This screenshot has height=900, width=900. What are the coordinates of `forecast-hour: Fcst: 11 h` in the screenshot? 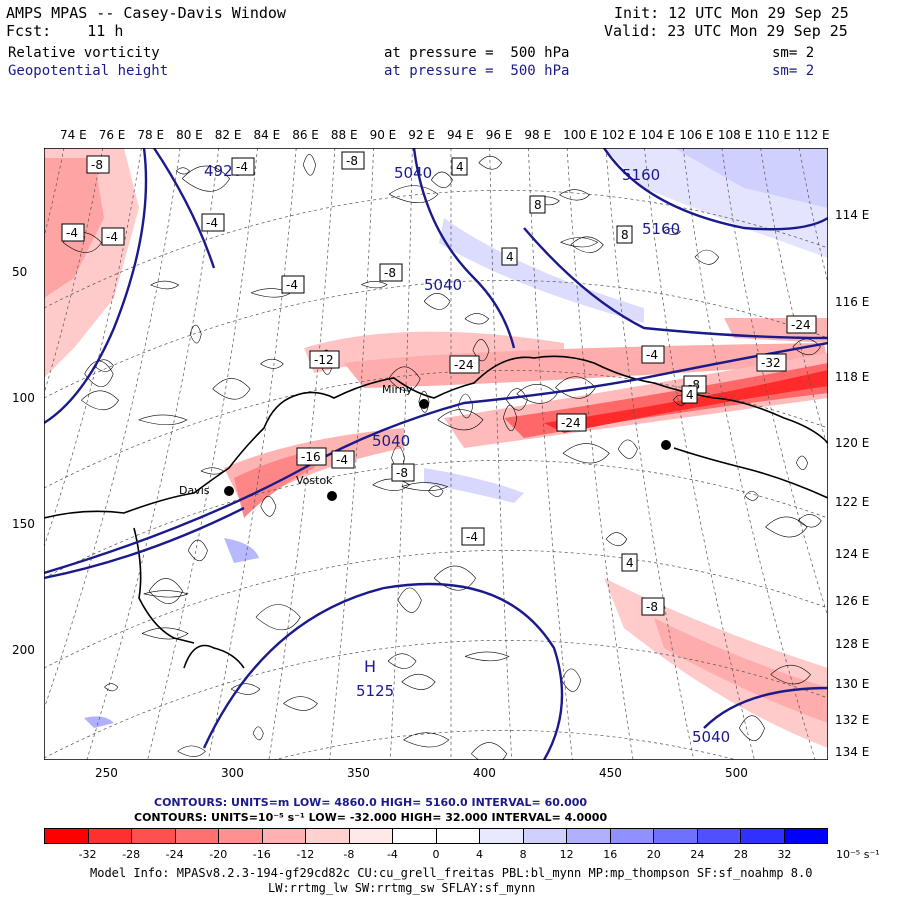 It's located at (65, 31).